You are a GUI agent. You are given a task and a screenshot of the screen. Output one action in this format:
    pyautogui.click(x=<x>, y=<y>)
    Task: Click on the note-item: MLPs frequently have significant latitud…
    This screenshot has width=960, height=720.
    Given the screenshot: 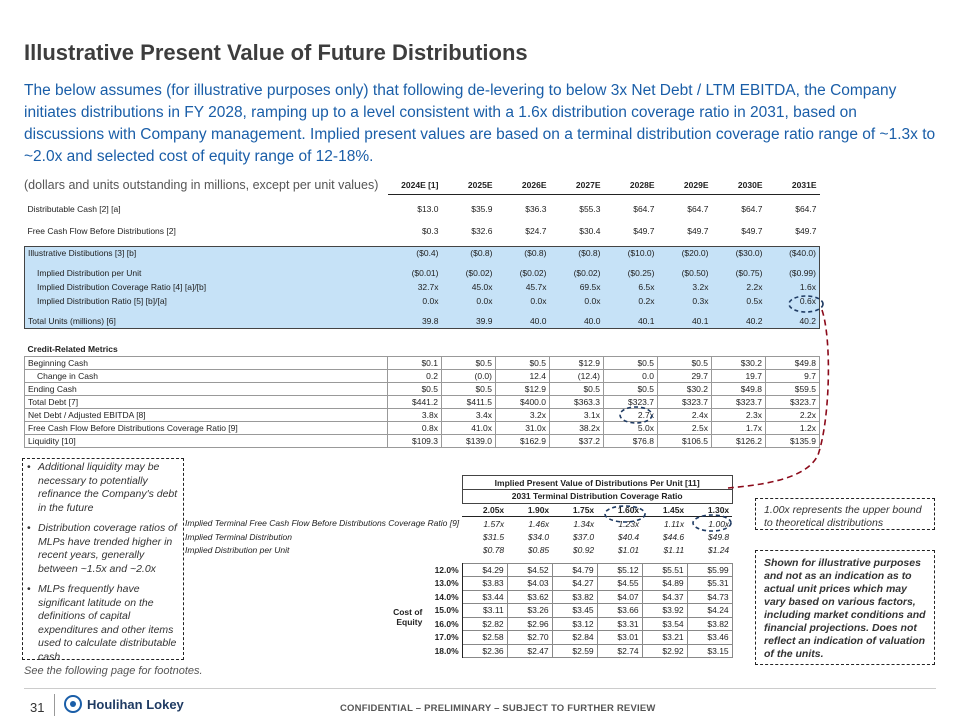 What is the action you would take?
    pyautogui.click(x=103, y=623)
    